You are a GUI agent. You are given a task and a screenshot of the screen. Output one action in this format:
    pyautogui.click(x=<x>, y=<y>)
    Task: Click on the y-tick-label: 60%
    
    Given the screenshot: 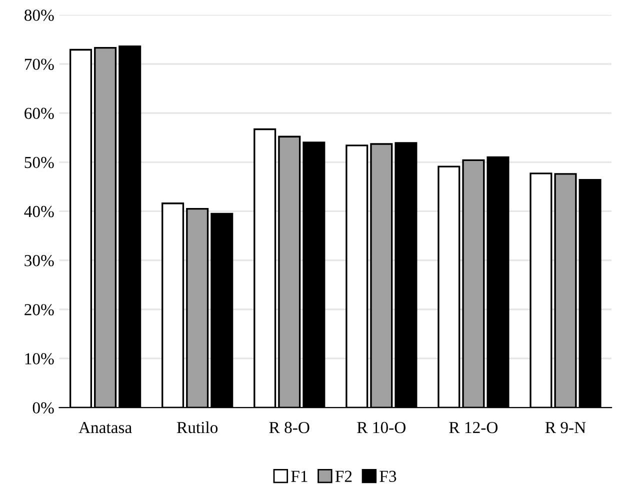 What is the action you would take?
    pyautogui.click(x=39, y=114)
    